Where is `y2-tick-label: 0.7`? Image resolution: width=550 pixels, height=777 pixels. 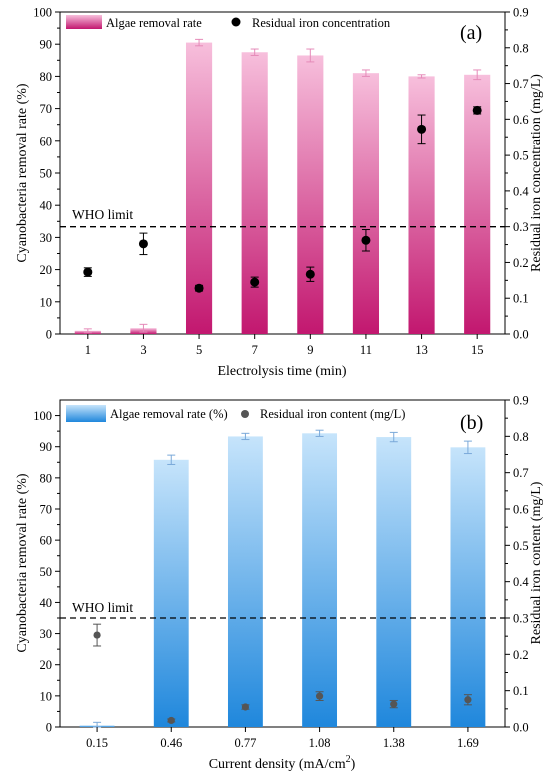
y2-tick-label: 0.7 is located at coordinates (521, 473).